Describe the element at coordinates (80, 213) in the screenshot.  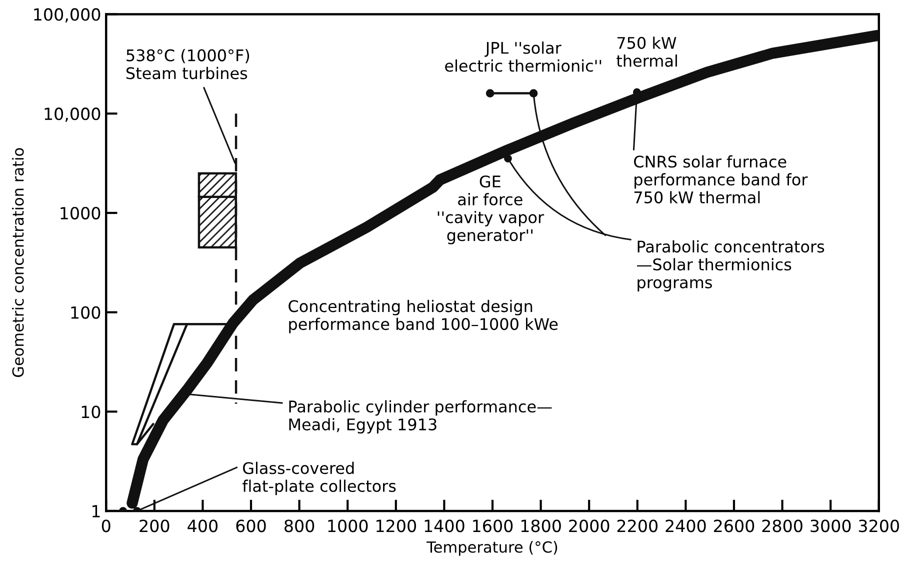
I see `y-tick-label: 1000` at that location.